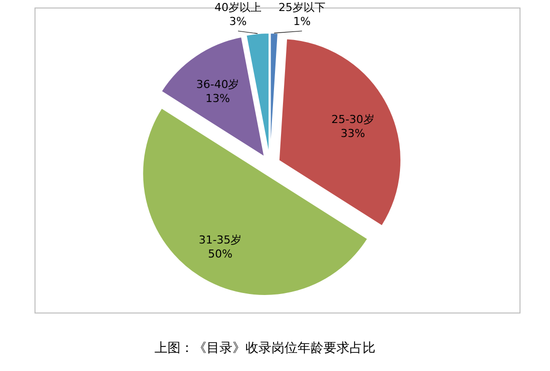  Describe the element at coordinates (218, 99) in the screenshot. I see `data-label: 13%` at that location.